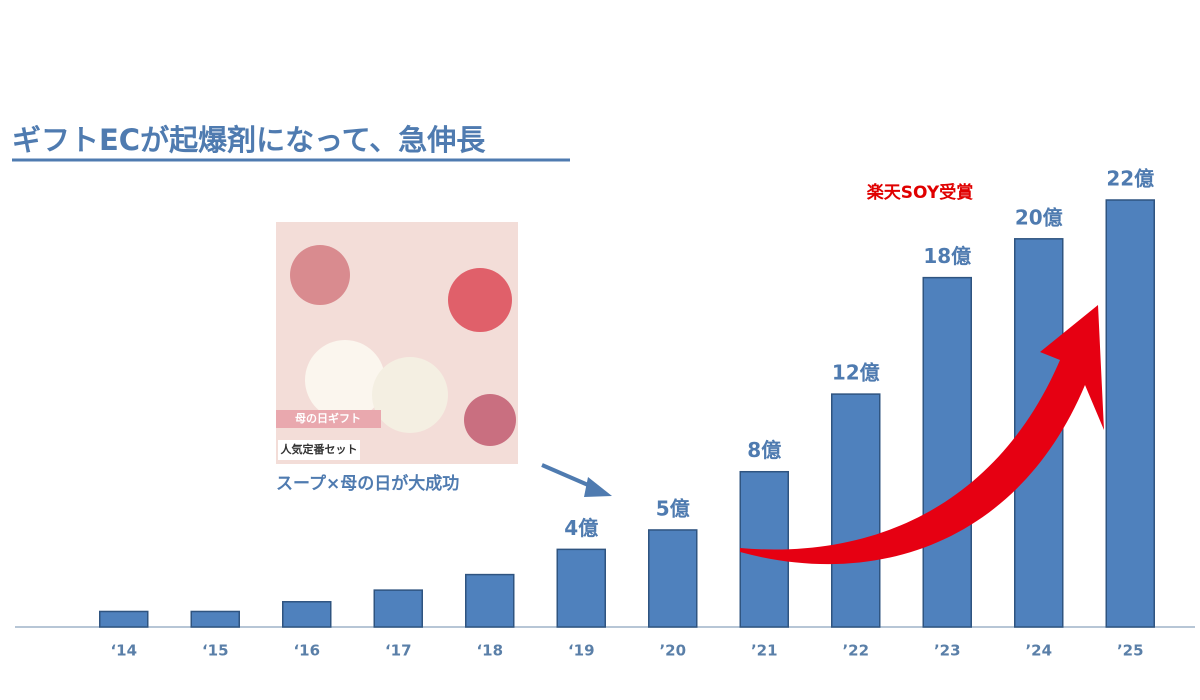 Image resolution: width=1200 pixels, height=700 pixels. I want to click on value-label: 12億, so click(856, 373).